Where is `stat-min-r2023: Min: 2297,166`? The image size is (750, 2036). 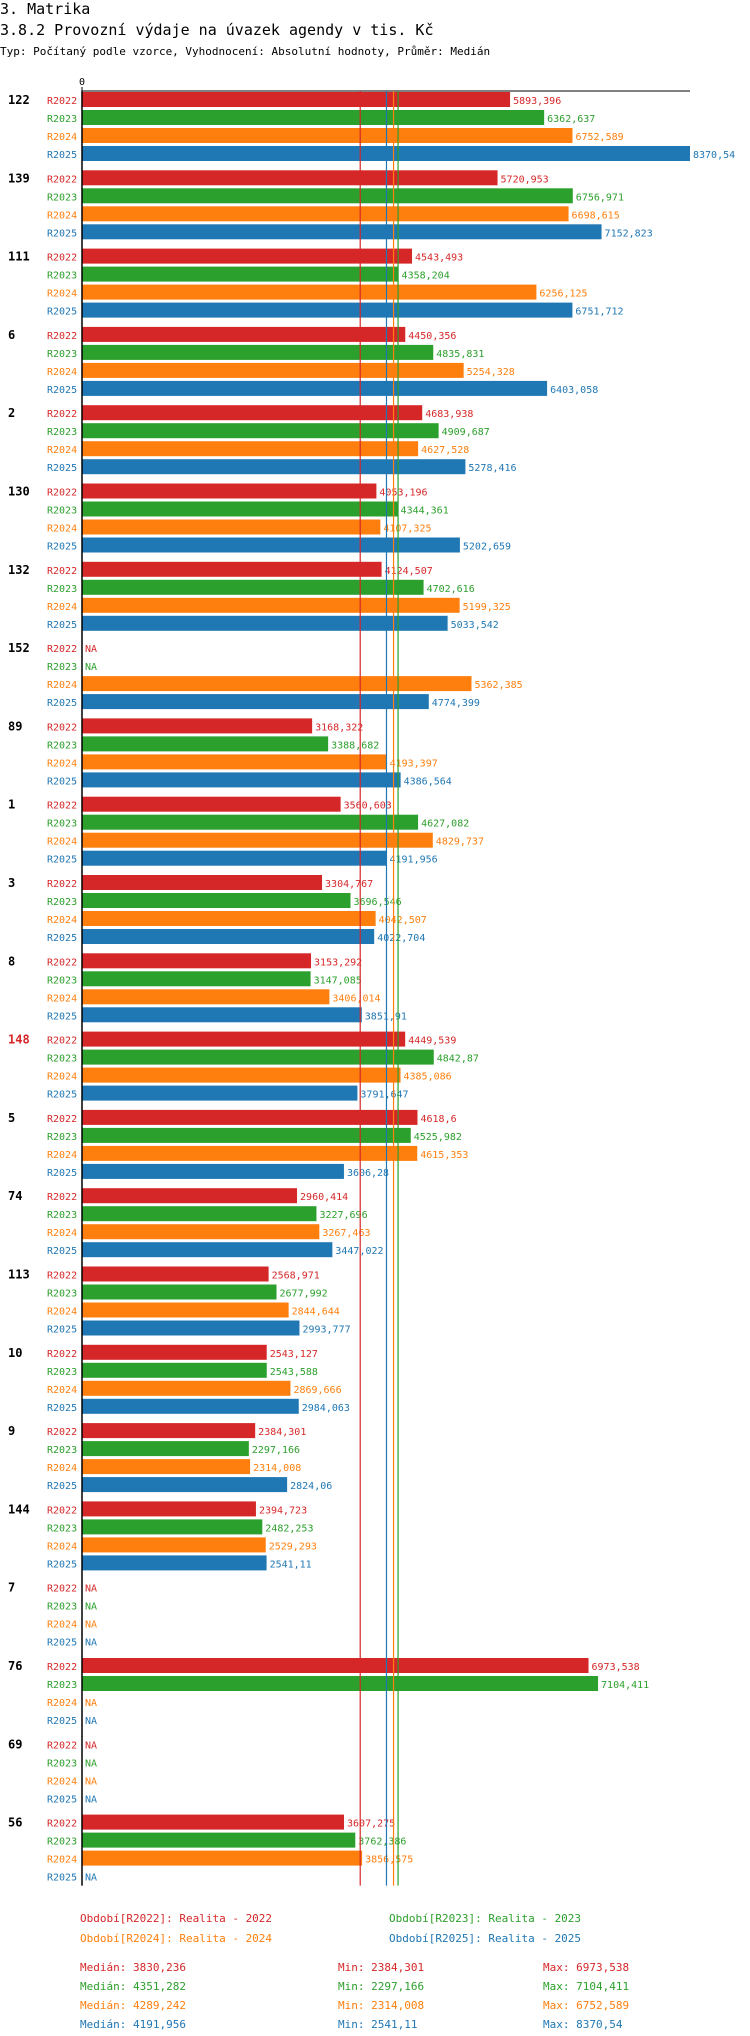 stat-min-r2023: Min: 2297,166 is located at coordinates (381, 1986).